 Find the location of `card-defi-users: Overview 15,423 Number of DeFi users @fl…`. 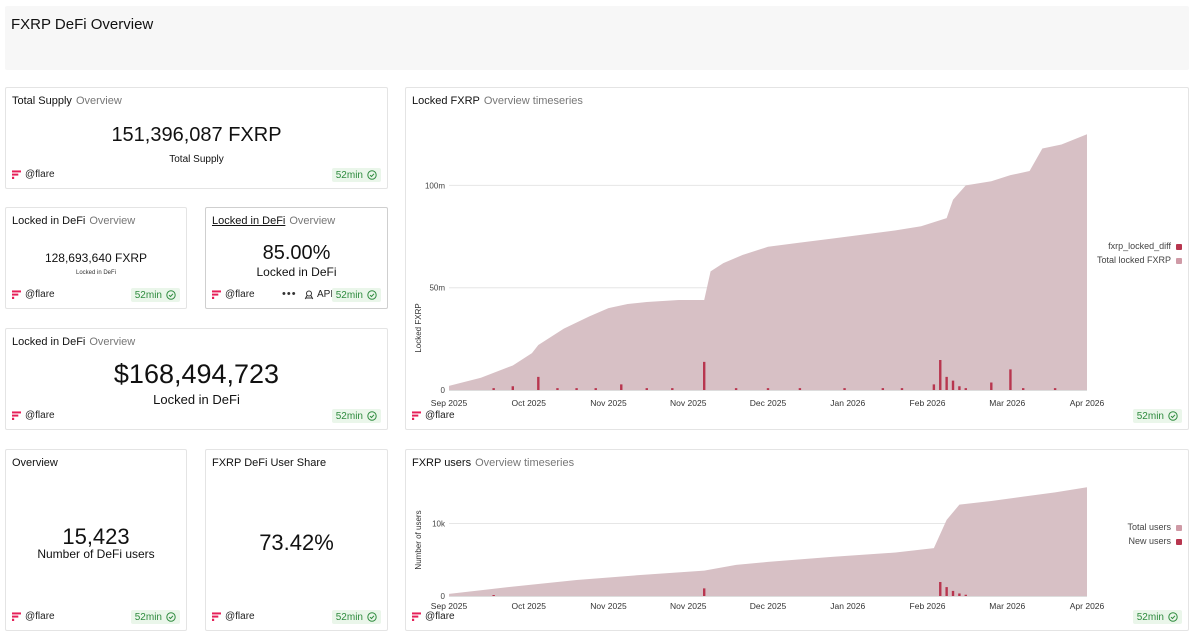

card-defi-users: Overview 15,423 Number of DeFi users @fl… is located at coordinates (96, 540).